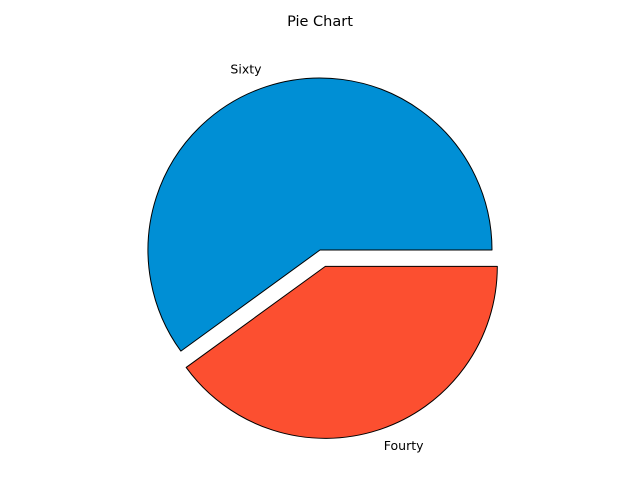 Image resolution: width=640 pixels, height=480 pixels. What do you see at coordinates (246, 69) in the screenshot?
I see `pie-label-sixty: Sixty` at bounding box center [246, 69].